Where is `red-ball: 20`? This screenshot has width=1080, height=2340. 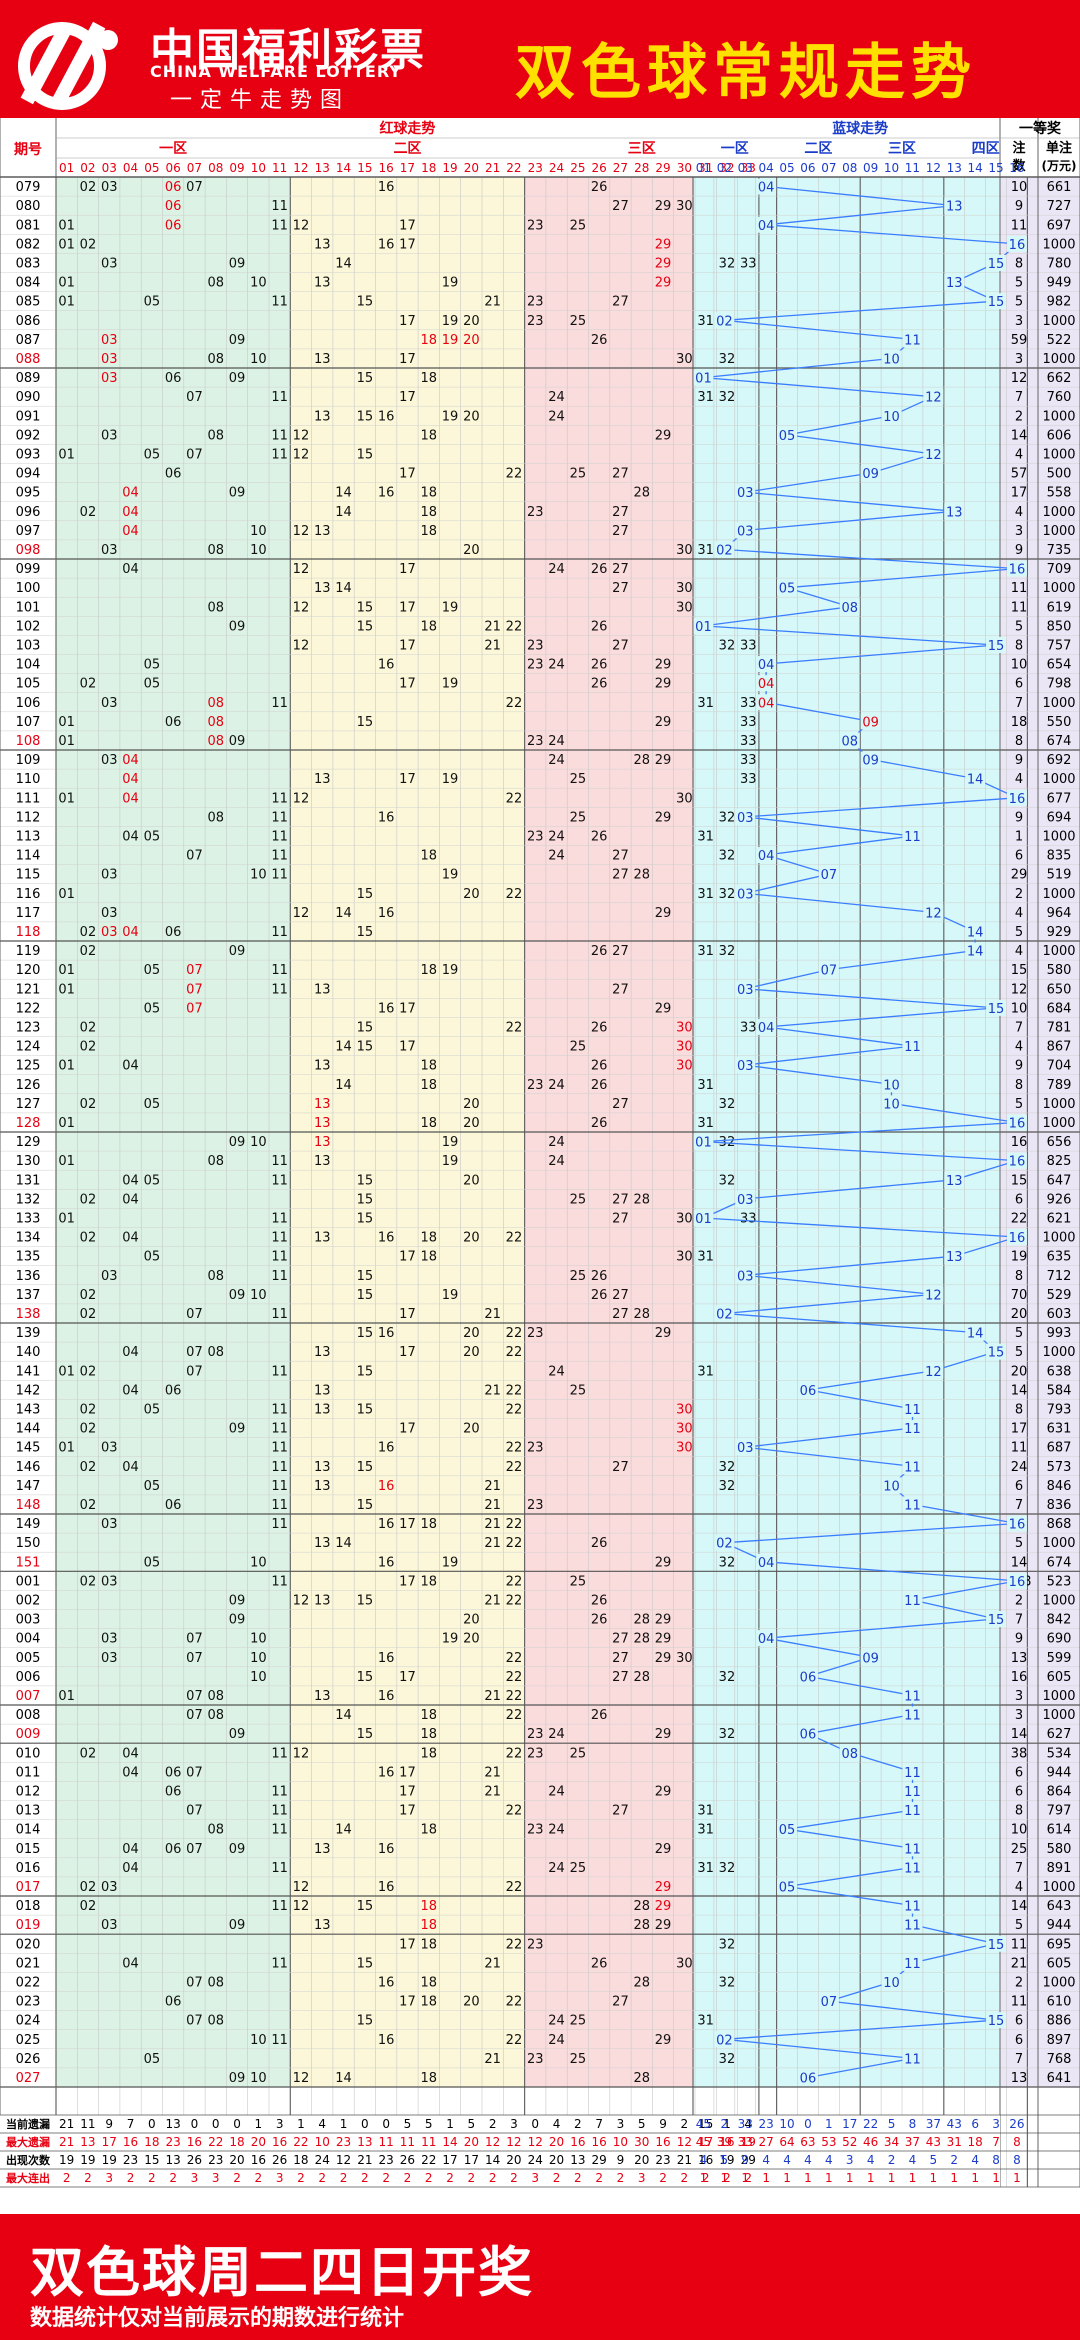 red-ball: 20 is located at coordinates (471, 321).